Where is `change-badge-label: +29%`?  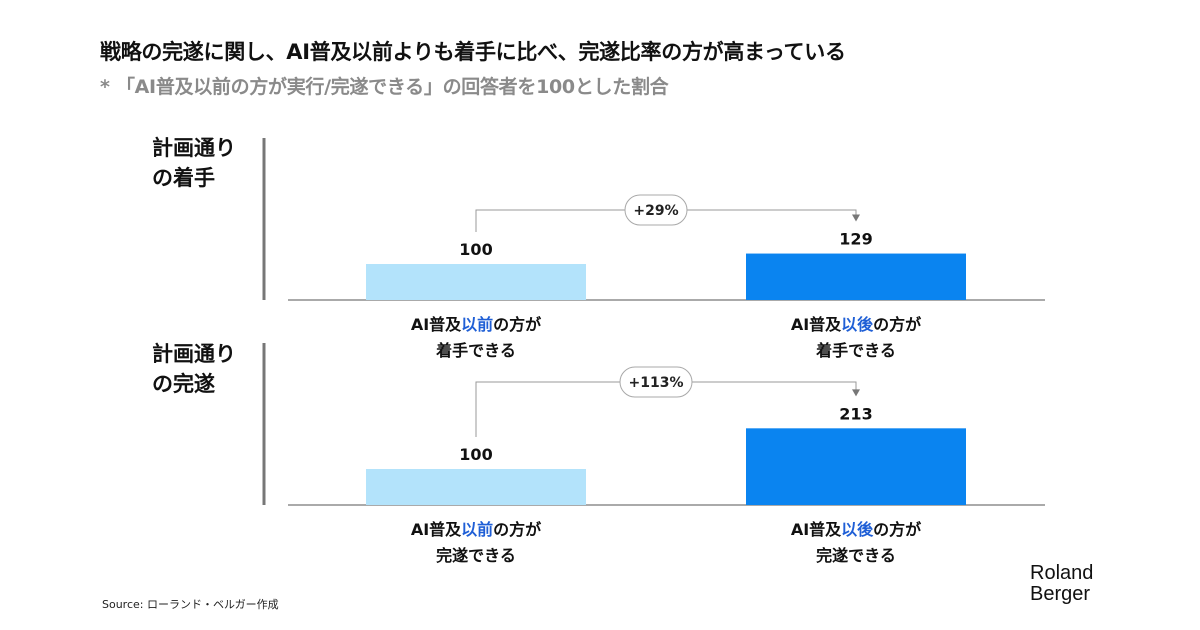
change-badge-label: +29% is located at coordinates (655, 211).